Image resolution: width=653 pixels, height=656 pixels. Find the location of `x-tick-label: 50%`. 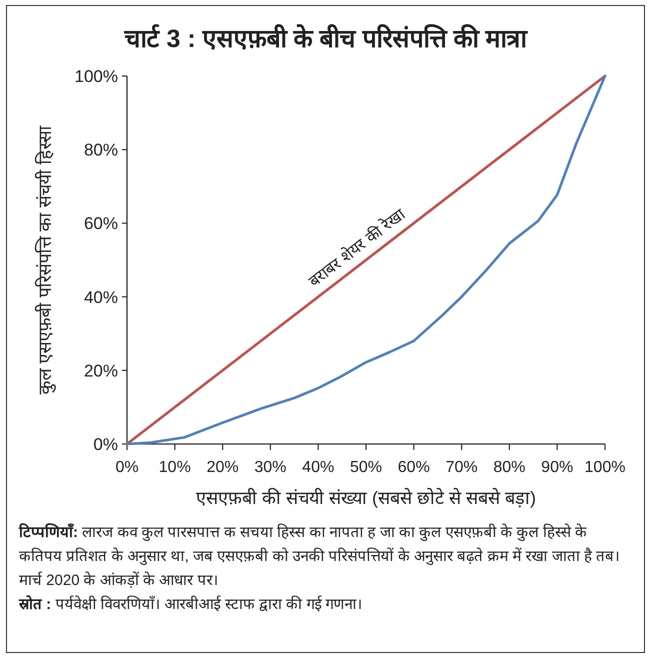

x-tick-label: 50% is located at coordinates (366, 467).